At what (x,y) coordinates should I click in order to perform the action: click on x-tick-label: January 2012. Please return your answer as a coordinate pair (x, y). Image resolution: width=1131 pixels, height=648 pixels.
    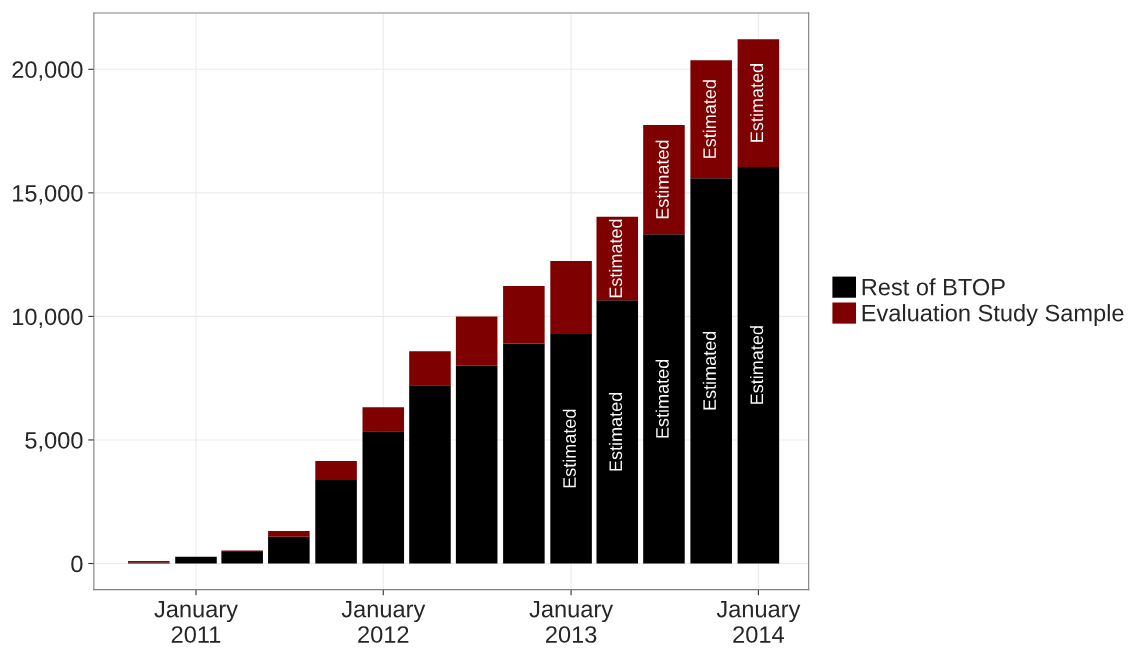
    Looking at the image, I should click on (383, 621).